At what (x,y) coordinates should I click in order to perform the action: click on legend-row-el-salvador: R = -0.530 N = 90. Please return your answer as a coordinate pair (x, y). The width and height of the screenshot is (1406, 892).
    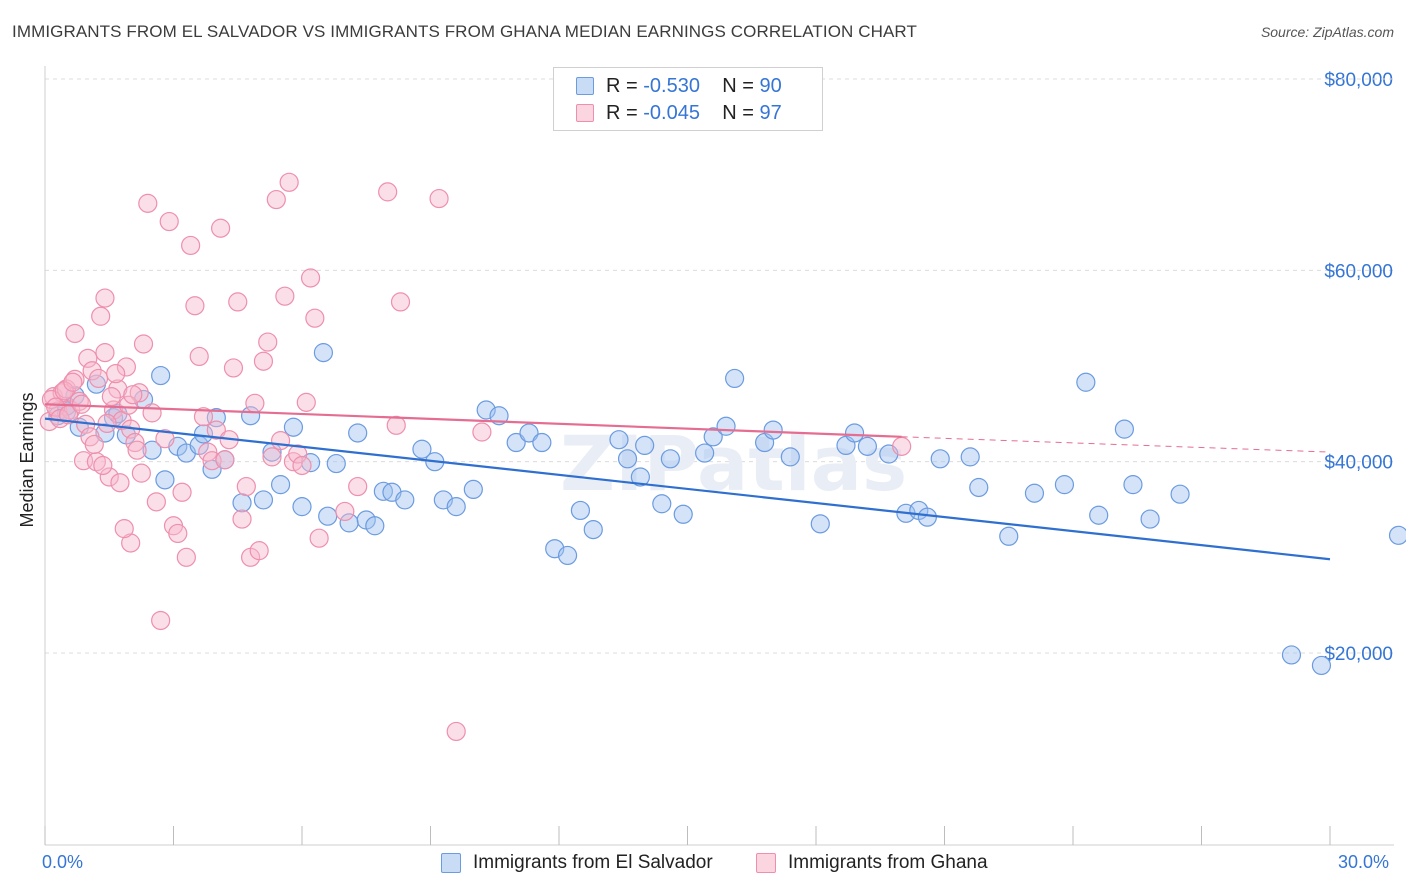
    Looking at the image, I should click on (679, 86).